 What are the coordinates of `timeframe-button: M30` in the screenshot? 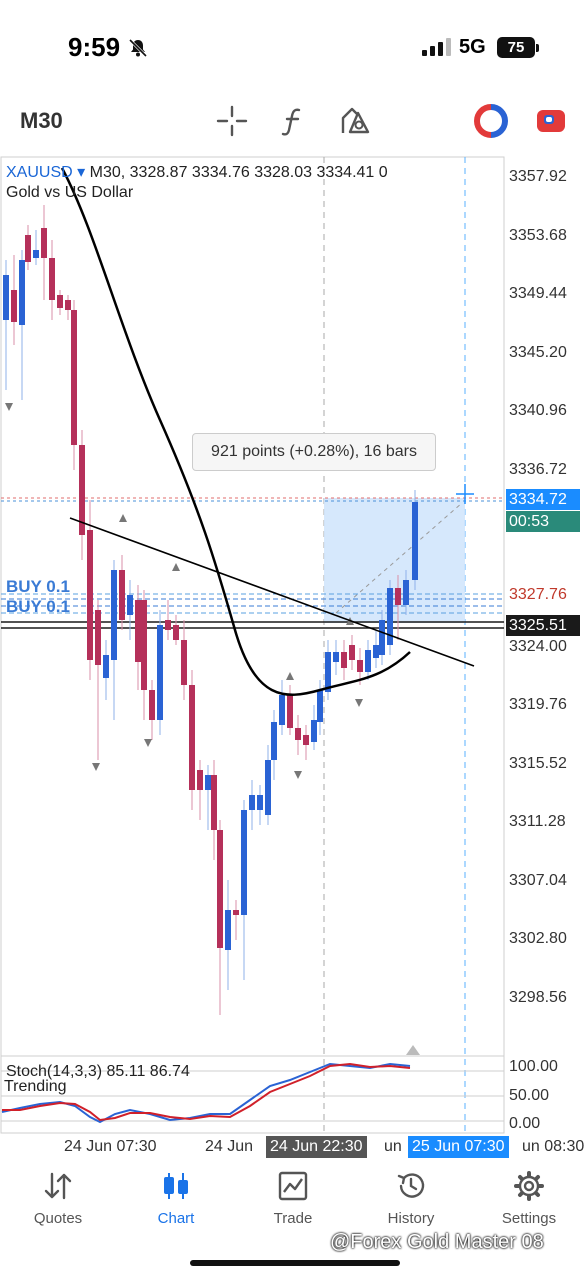 It's located at (41, 120).